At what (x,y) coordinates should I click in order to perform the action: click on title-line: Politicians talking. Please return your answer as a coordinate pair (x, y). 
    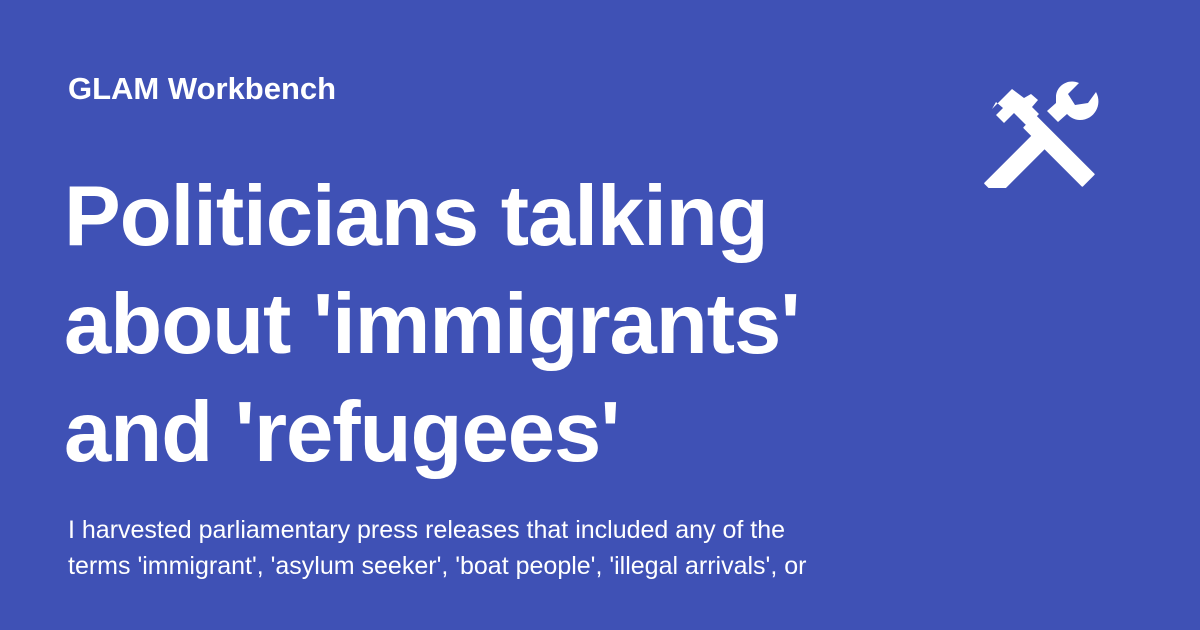
    Looking at the image, I should click on (416, 216).